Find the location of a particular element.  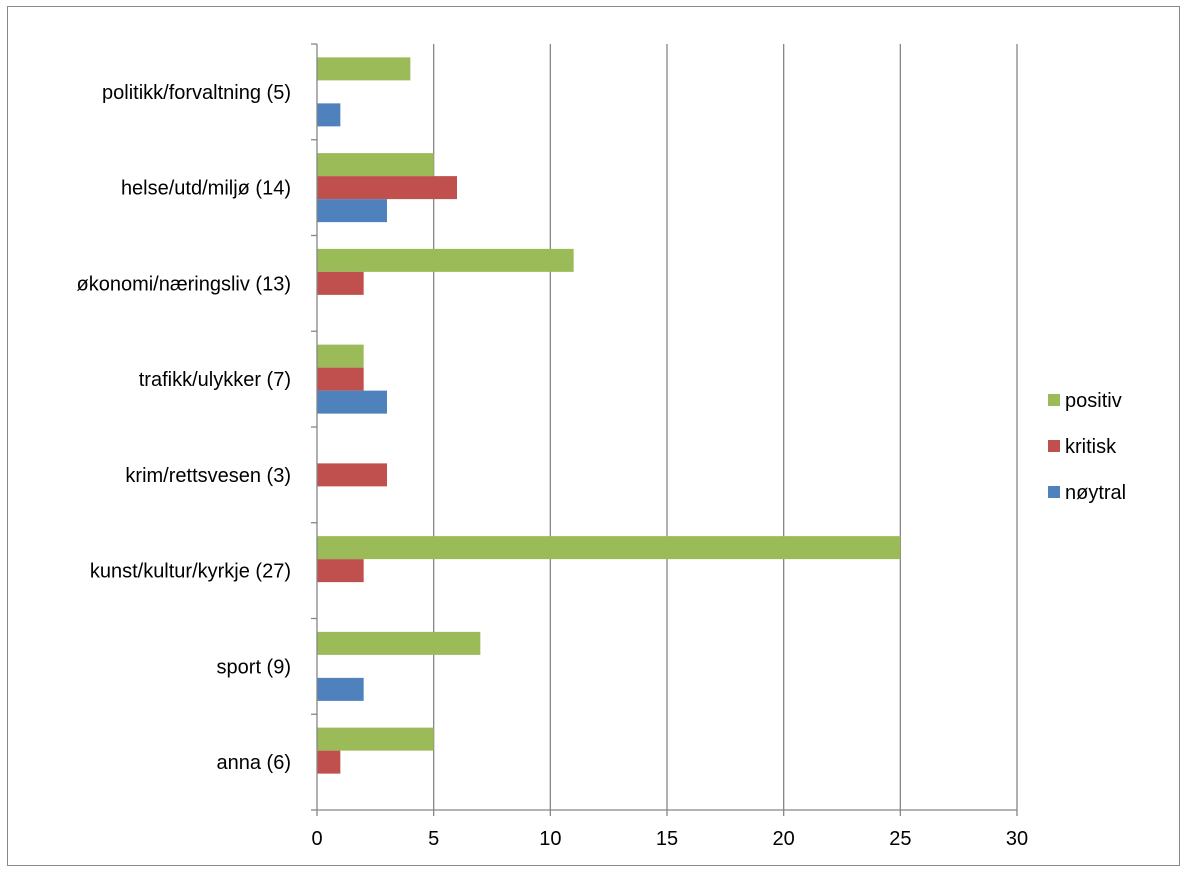

x-tick-label: 25 is located at coordinates (900, 839).